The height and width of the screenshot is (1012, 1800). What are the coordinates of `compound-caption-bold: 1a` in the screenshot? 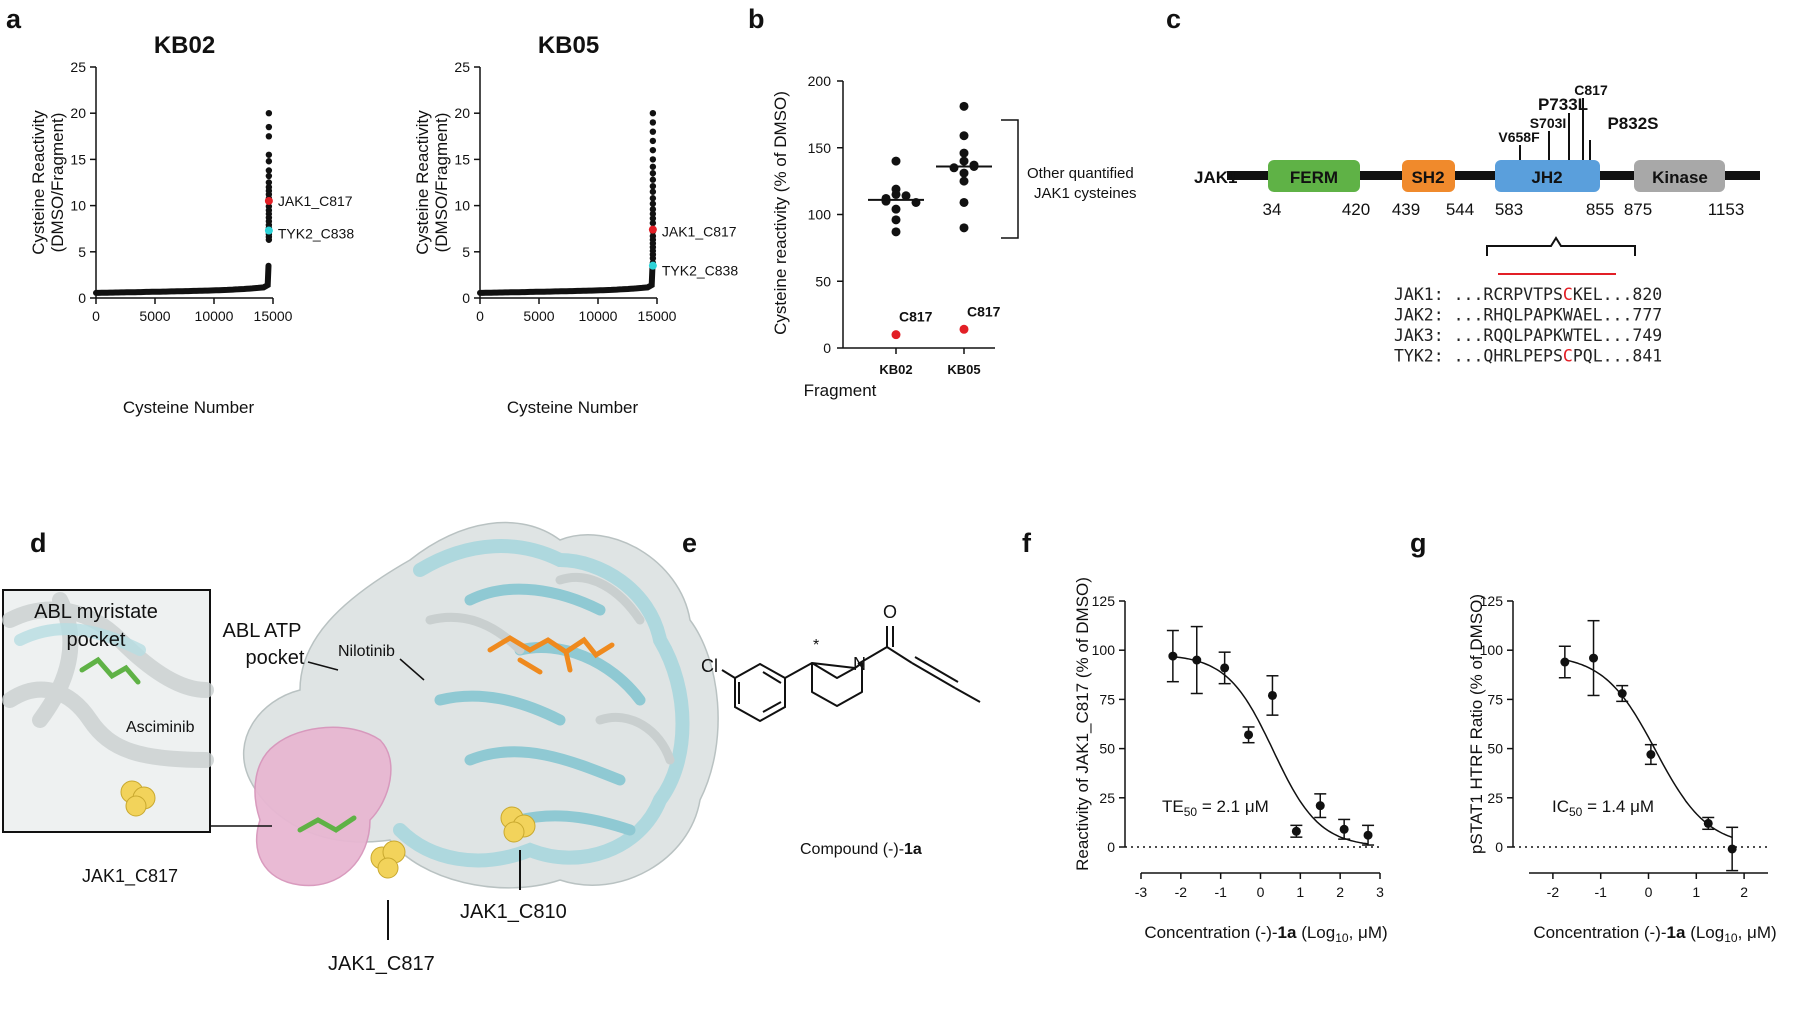 It's located at (913, 849).